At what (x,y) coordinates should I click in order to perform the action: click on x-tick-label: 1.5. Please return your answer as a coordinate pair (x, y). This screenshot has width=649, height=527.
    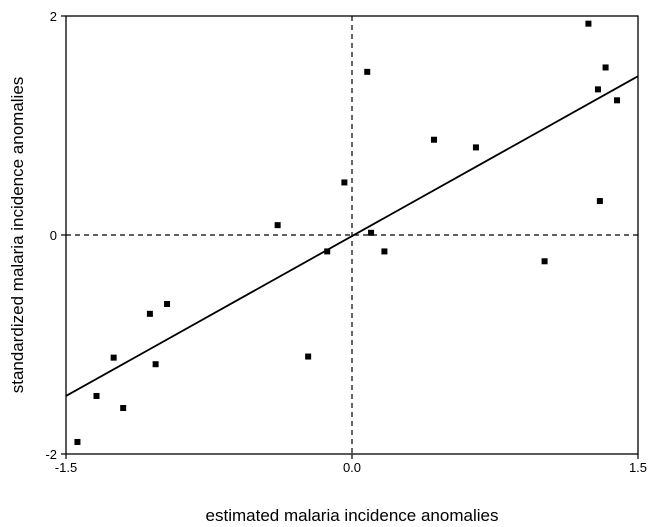
    Looking at the image, I should click on (638, 467).